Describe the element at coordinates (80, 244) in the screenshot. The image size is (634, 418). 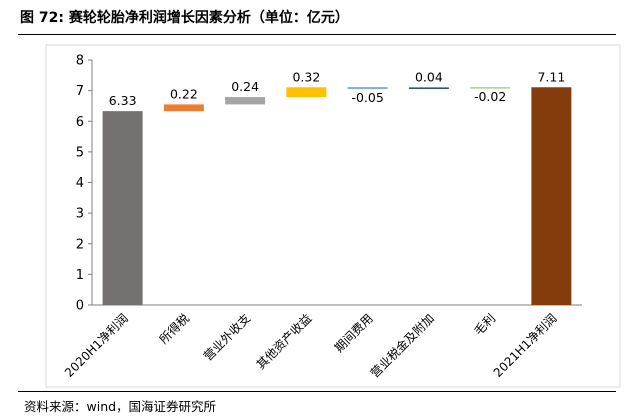
I see `y-tick-label: 2` at that location.